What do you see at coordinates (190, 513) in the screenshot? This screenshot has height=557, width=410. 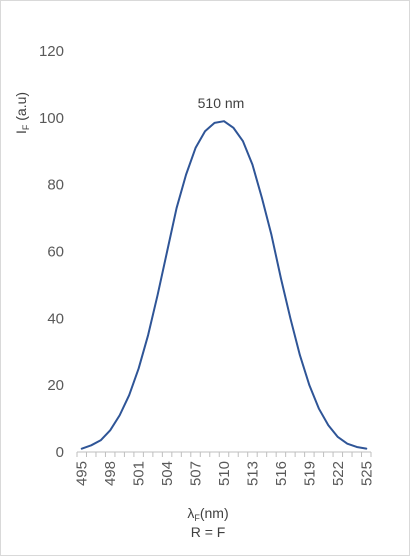 I see `x-axis-title-main: λ` at bounding box center [190, 513].